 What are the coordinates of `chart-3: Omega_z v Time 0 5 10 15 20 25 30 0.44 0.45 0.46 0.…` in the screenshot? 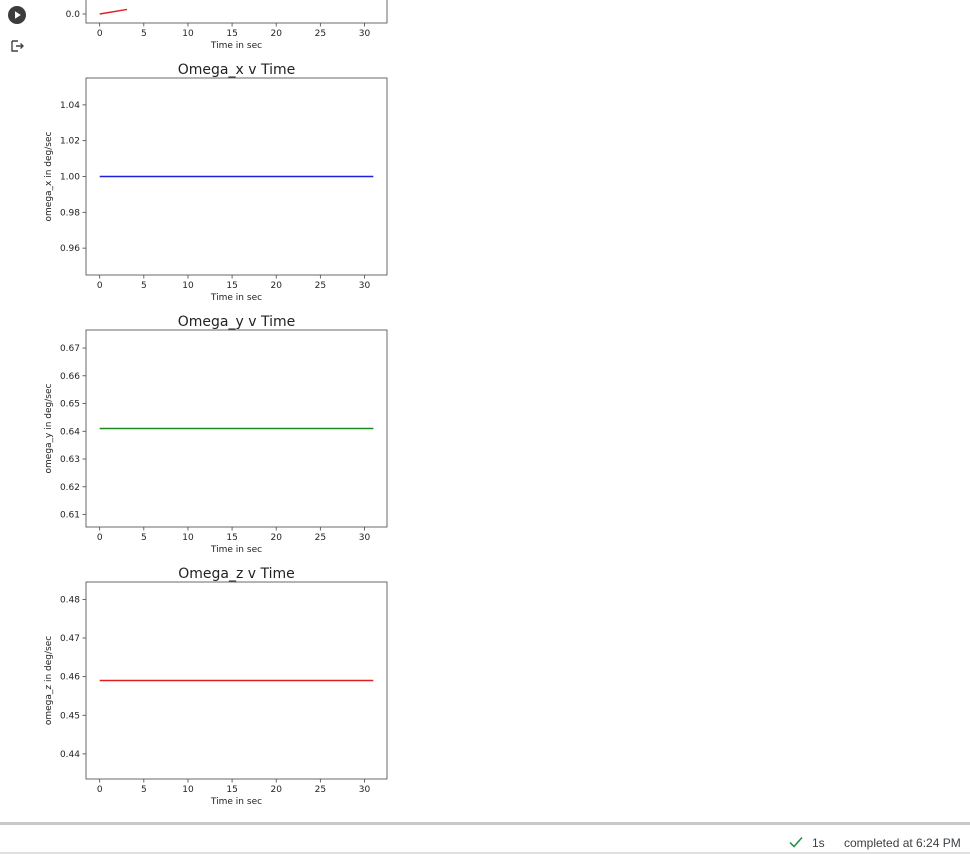 It's located at (216, 686).